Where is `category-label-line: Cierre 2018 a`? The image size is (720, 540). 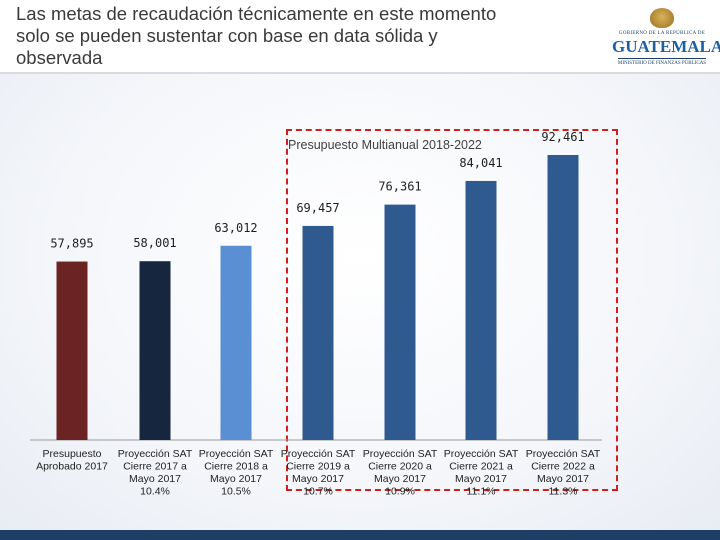 category-label-line: Cierre 2018 a is located at coordinates (236, 467).